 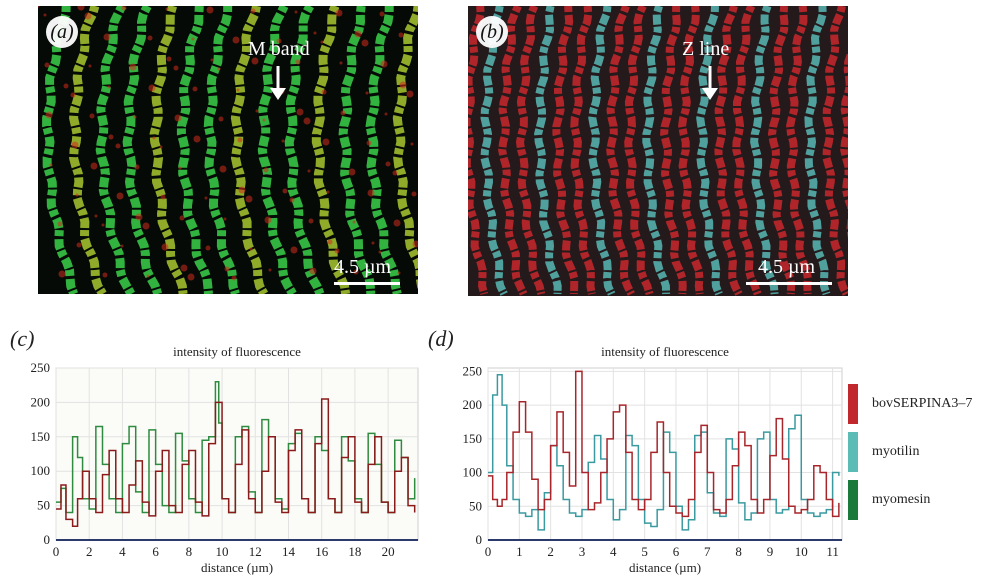 I want to click on x-tick-label: 2, so click(x=550, y=551).